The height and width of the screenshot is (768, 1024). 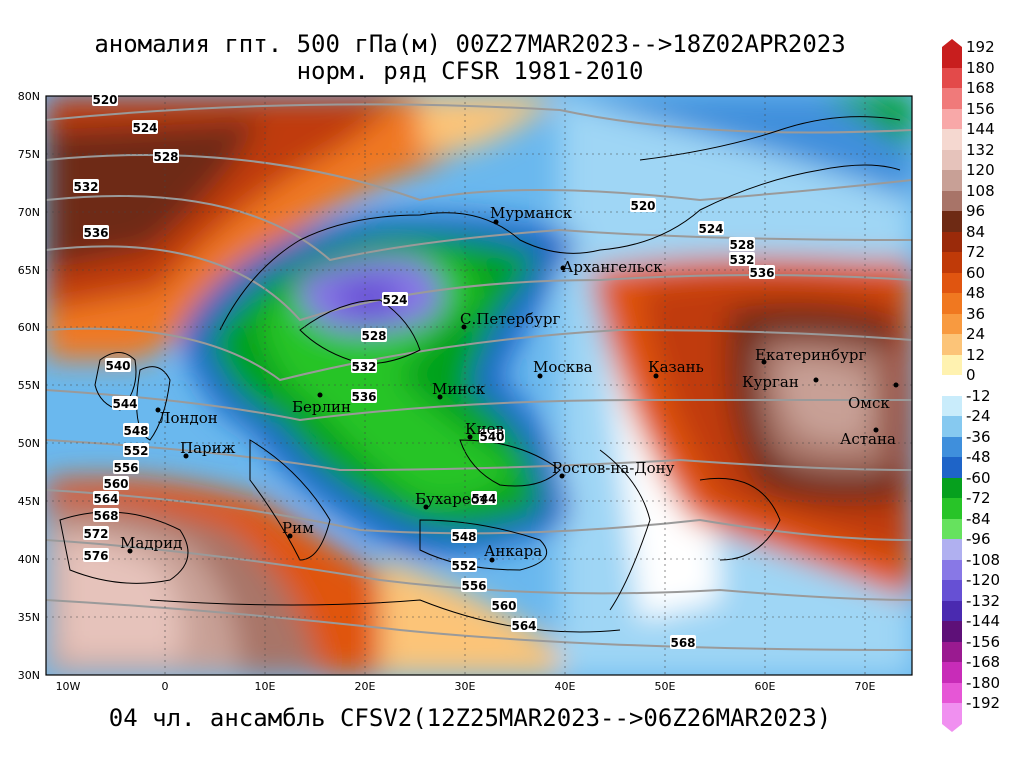 I want to click on legend-row: -96, so click(x=980, y=545).